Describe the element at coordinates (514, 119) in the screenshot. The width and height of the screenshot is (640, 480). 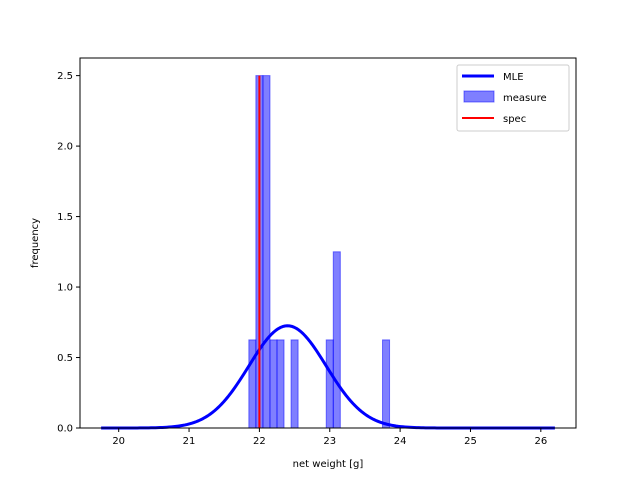
I see `legend-spec-label: spec` at that location.